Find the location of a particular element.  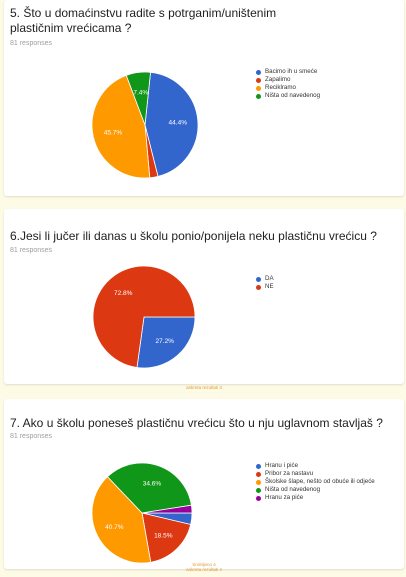

pie-chart-q6: 27.2% 72.8% is located at coordinates (144, 317).